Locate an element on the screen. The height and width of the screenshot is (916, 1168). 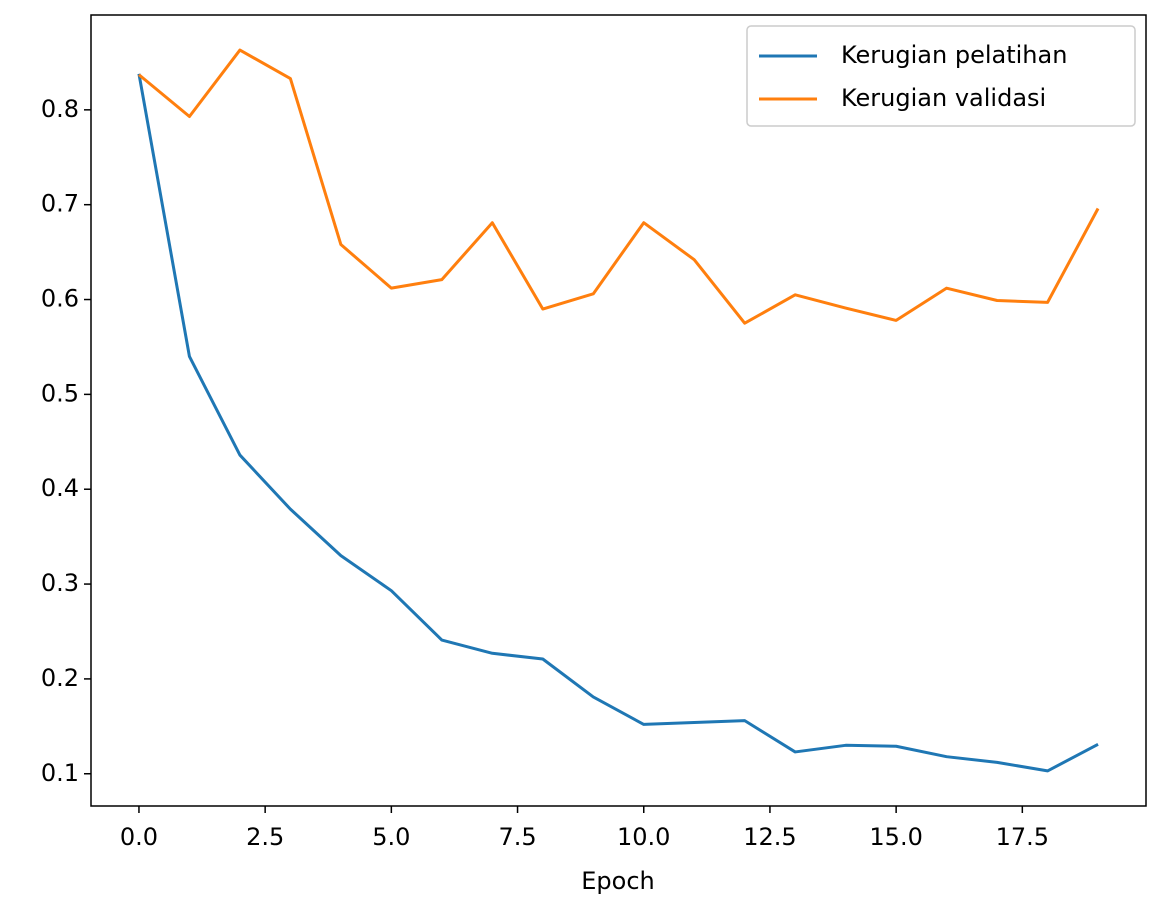
y-tick-label: 0.2 is located at coordinates (60, 678).